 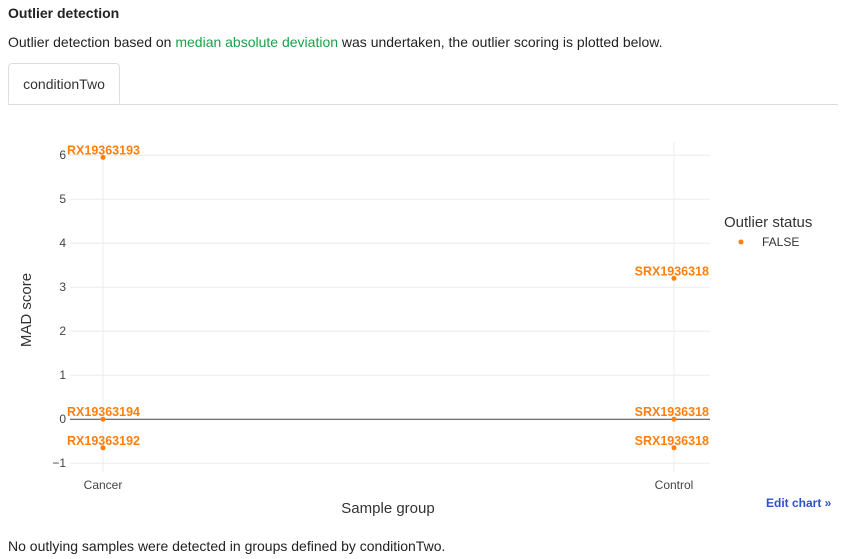 What do you see at coordinates (92, 42) in the screenshot?
I see `intro-text-before: Outlier detection based on` at bounding box center [92, 42].